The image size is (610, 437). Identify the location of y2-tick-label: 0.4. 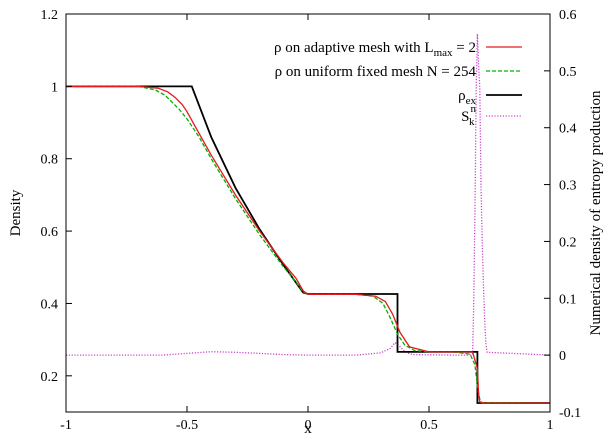
(568, 129).